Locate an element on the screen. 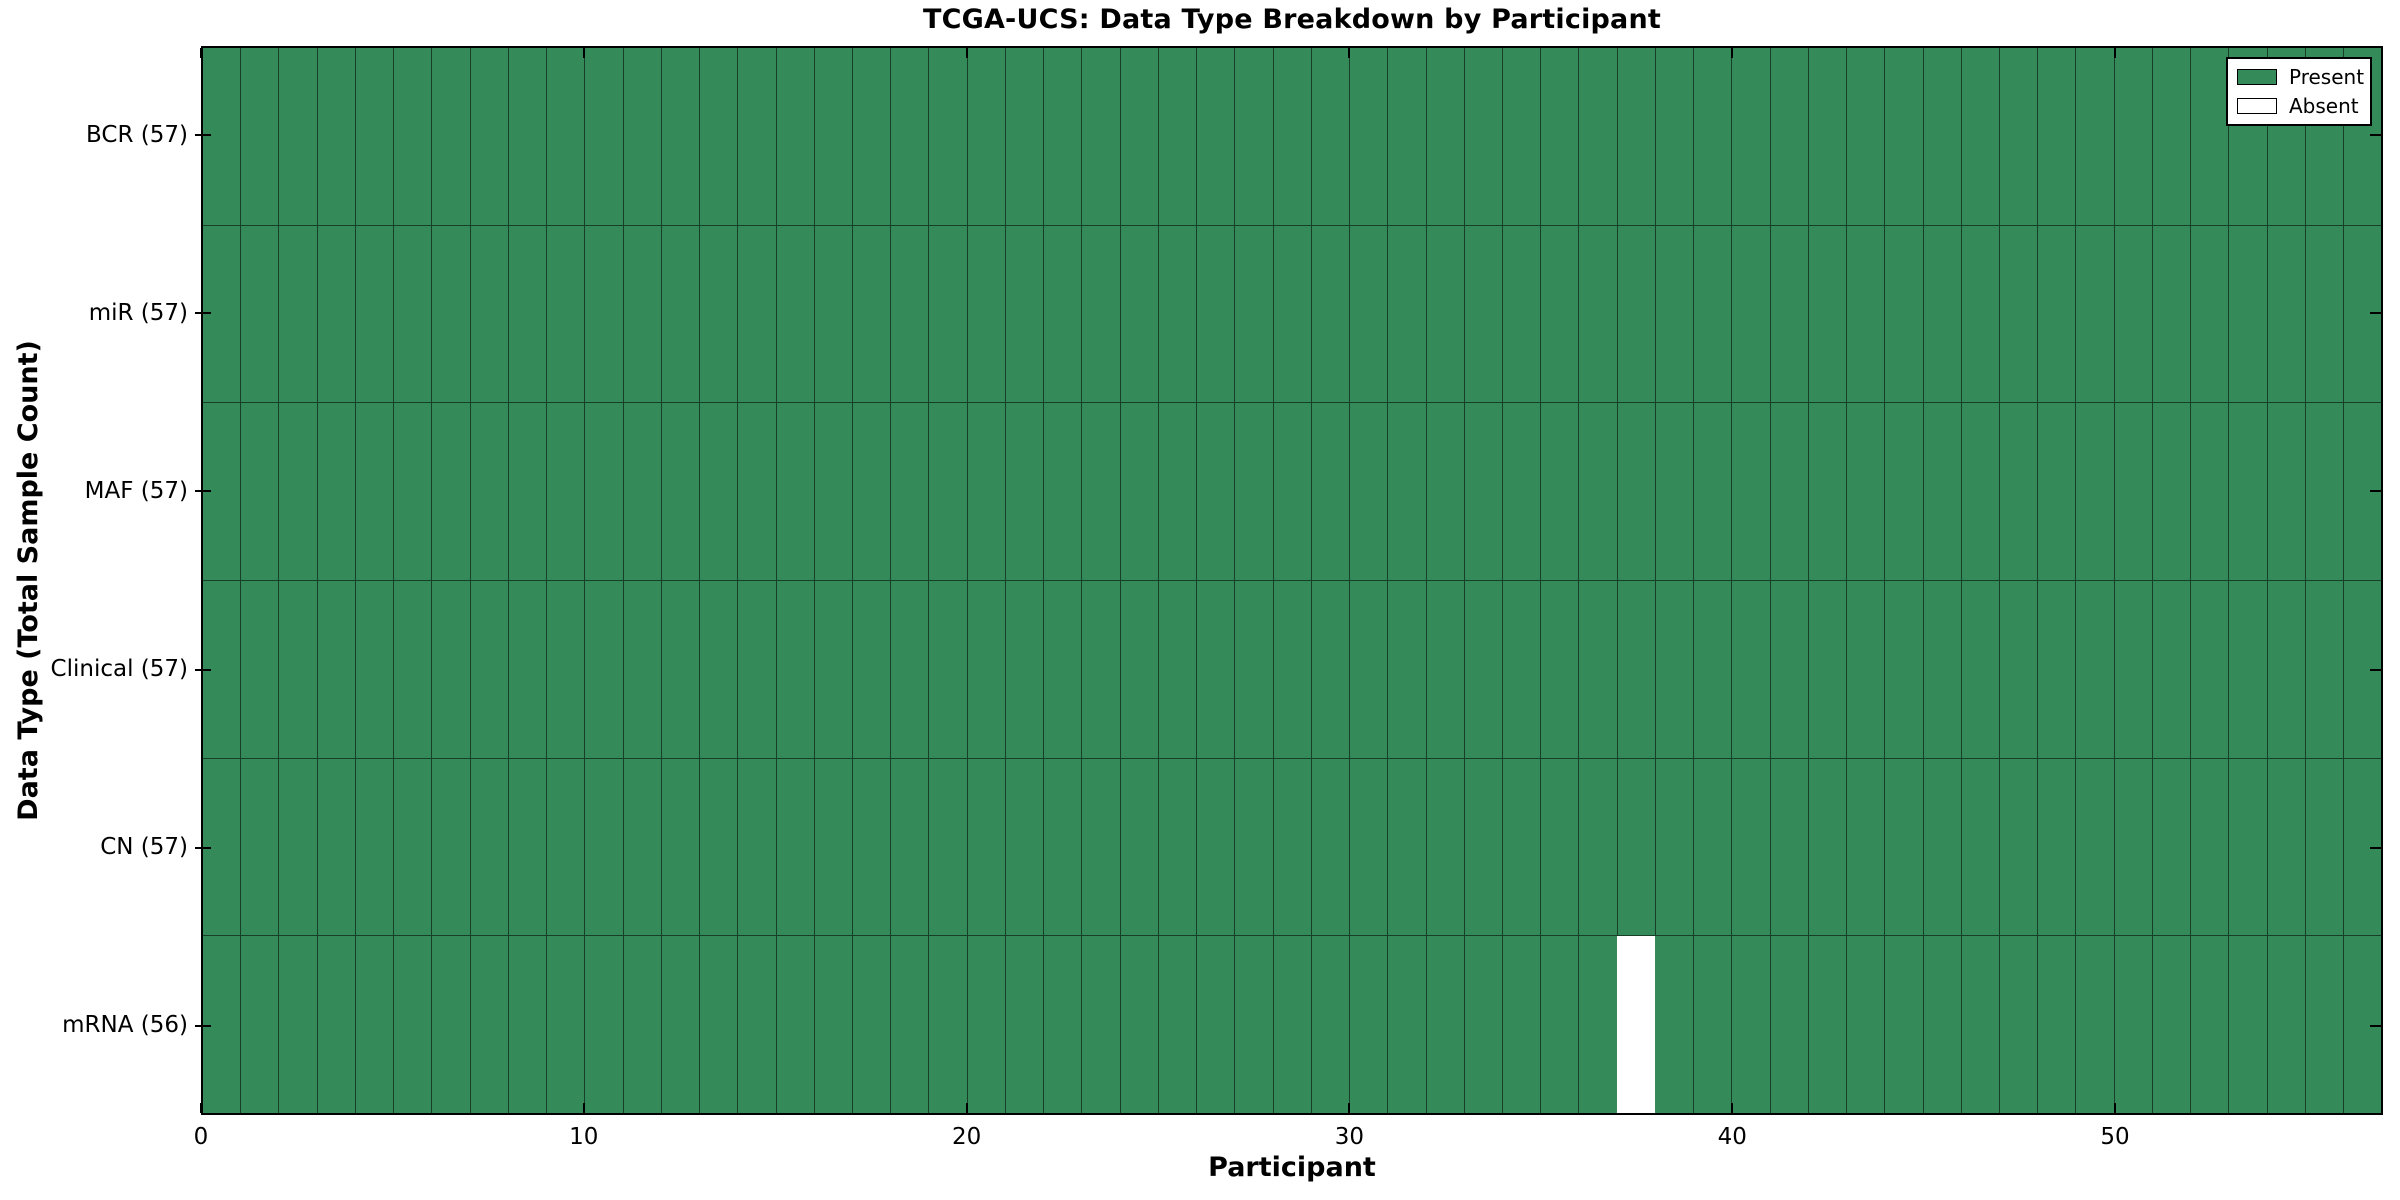 The width and height of the screenshot is (2400, 1200). heatmap-cell-CN-39-present is located at coordinates (1712, 847).